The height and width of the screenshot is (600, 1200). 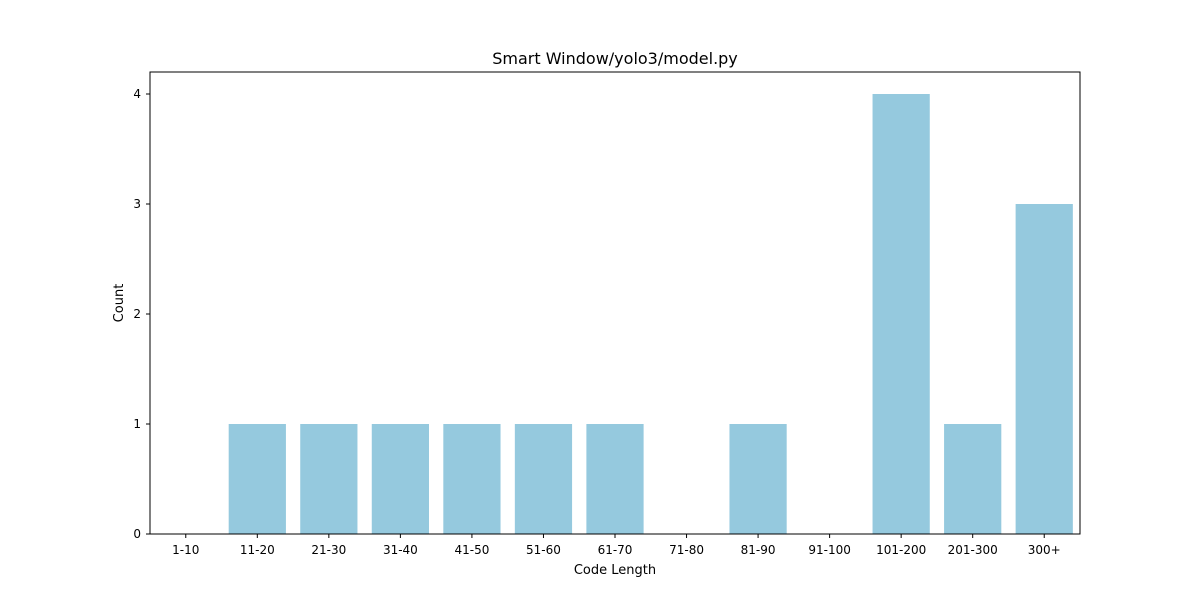 I want to click on y-tick-label: 3, so click(x=137, y=204).